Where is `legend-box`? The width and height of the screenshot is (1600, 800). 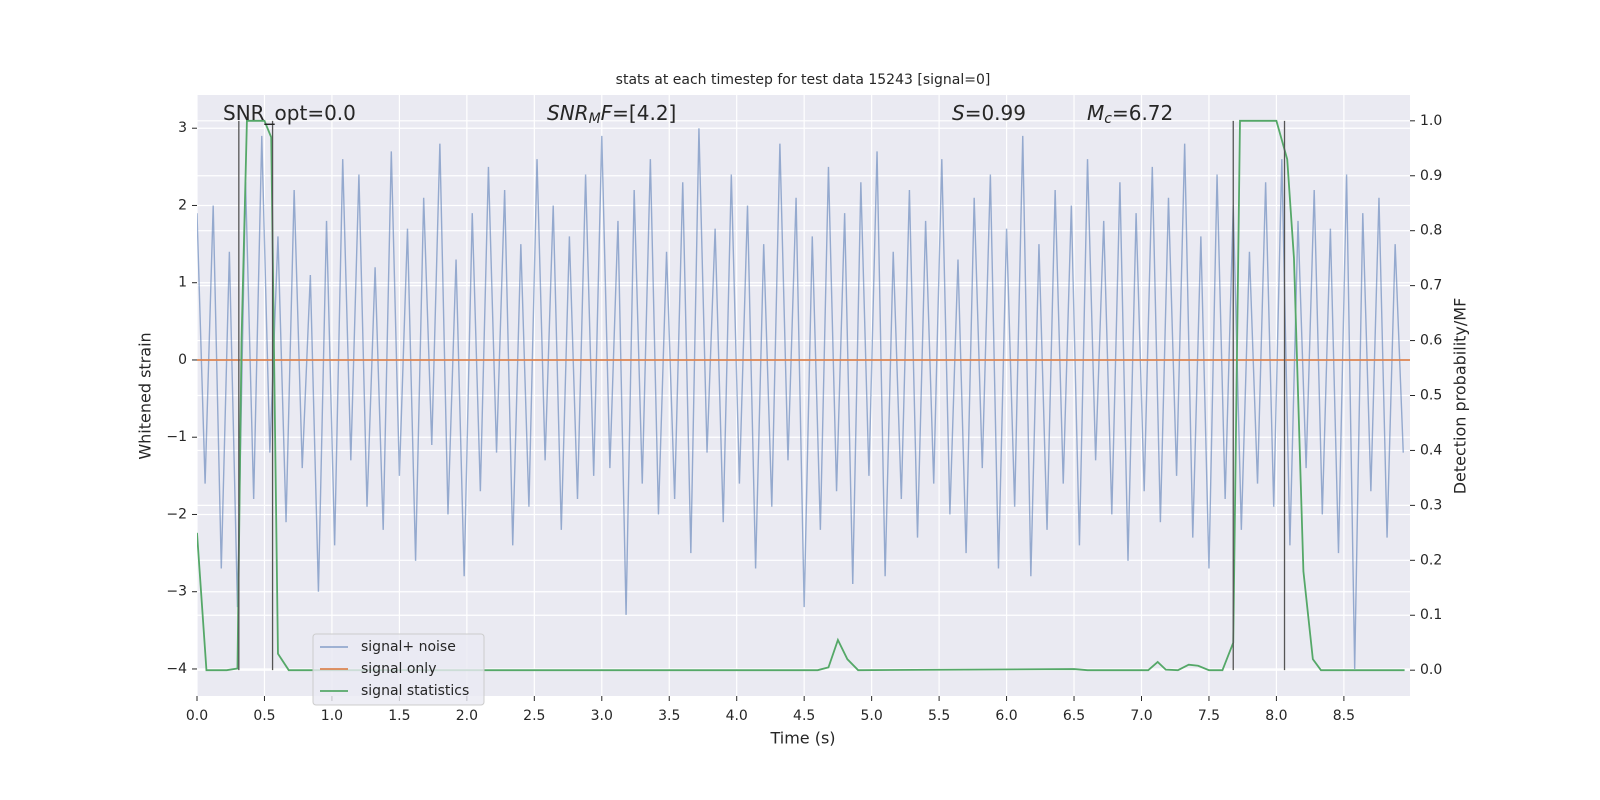 legend-box is located at coordinates (398, 669).